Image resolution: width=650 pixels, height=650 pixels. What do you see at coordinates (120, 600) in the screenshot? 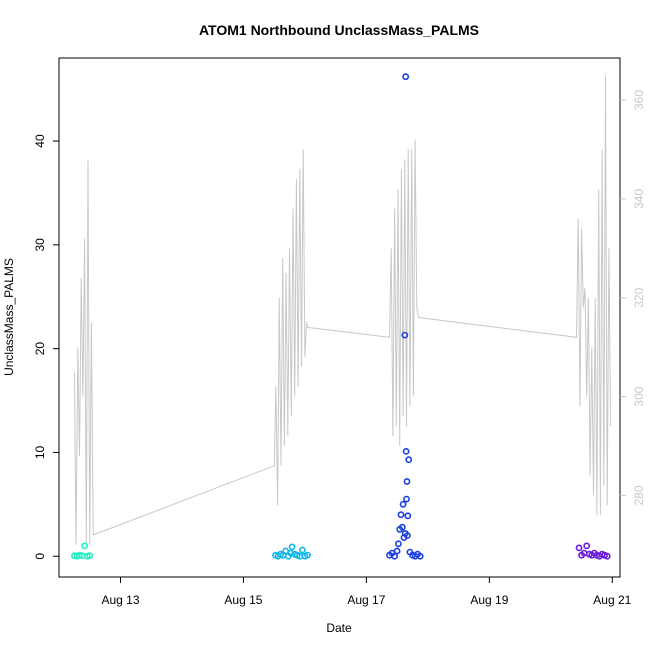
I see `x-tick-label: Aug 13` at bounding box center [120, 600].